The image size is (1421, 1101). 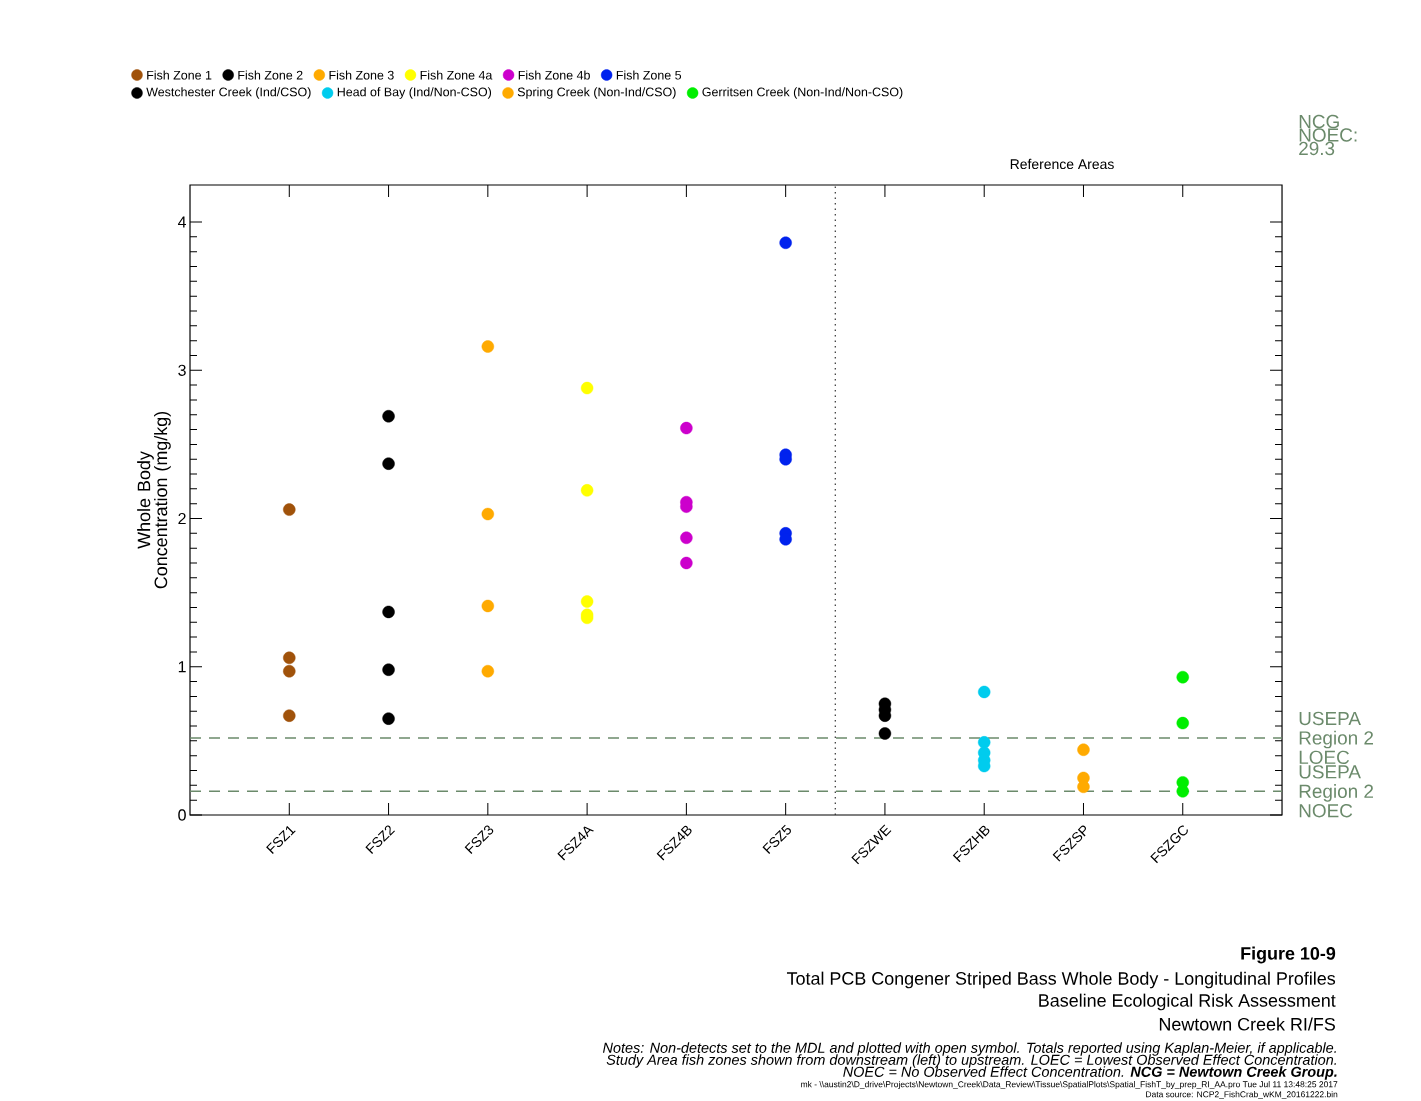 What do you see at coordinates (182, 667) in the screenshot?
I see `y-tick-label: 1` at bounding box center [182, 667].